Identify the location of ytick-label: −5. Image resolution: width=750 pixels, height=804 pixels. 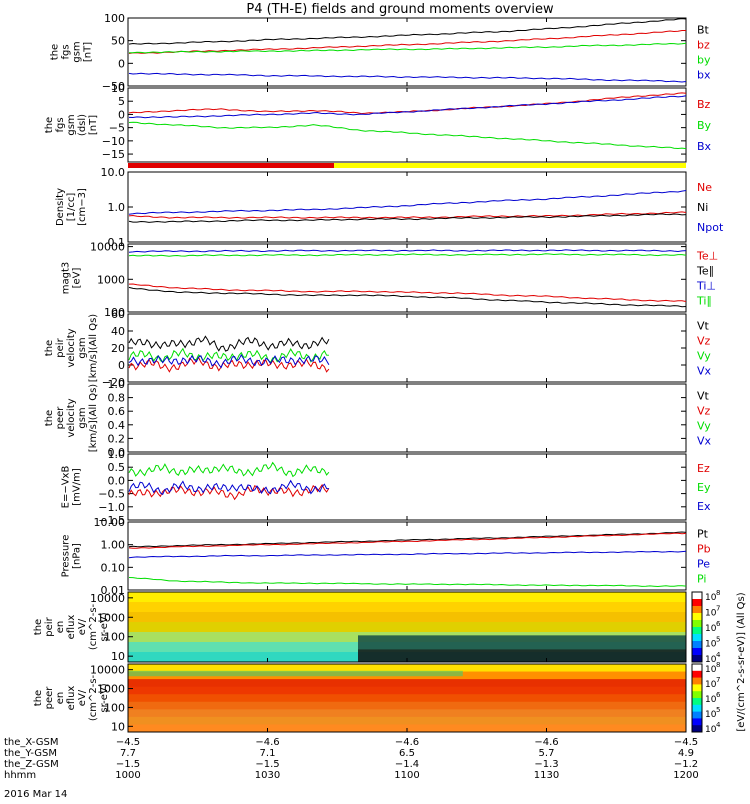
(117, 128).